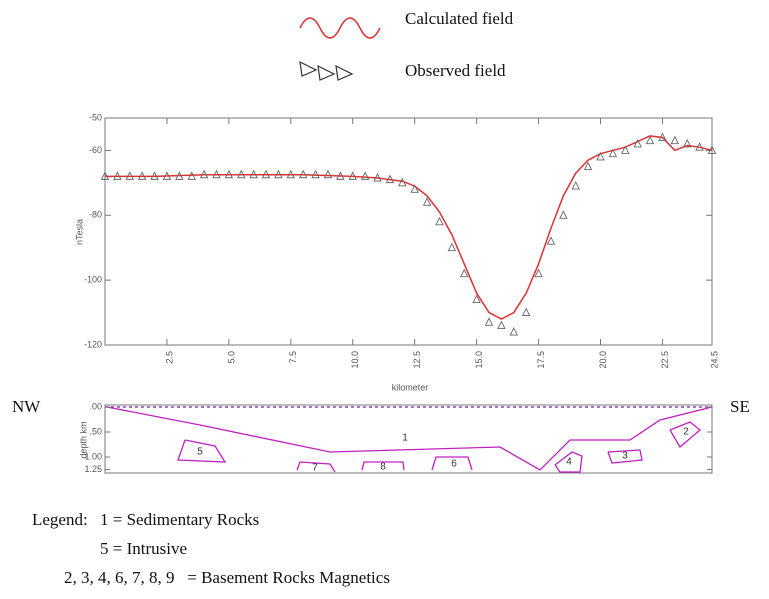  I want to click on legend-line: 1 = Sedimentary Rocks, so click(179, 519).